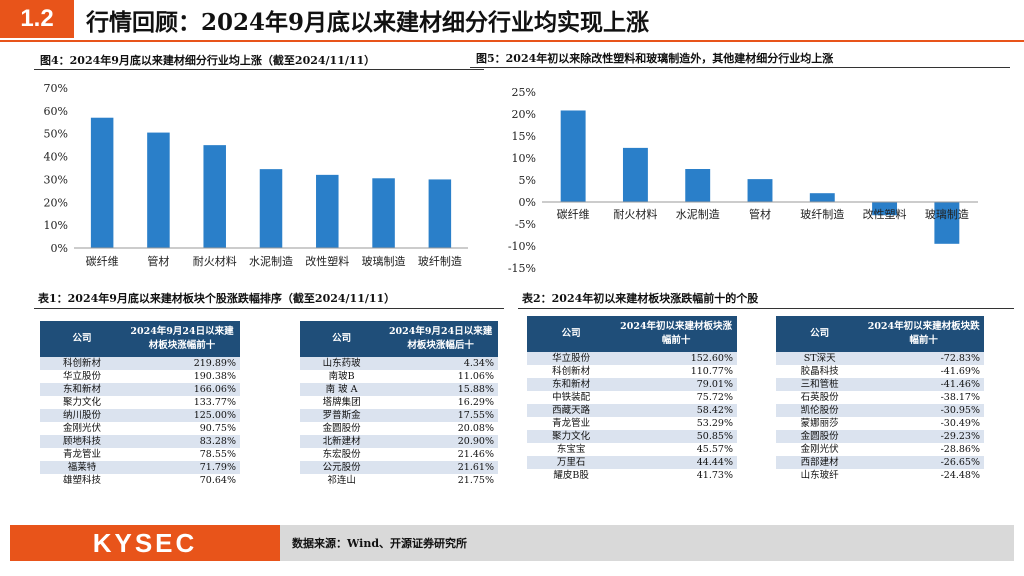  What do you see at coordinates (571, 436) in the screenshot?
I see `cell-company: 聚力文化` at bounding box center [571, 436].